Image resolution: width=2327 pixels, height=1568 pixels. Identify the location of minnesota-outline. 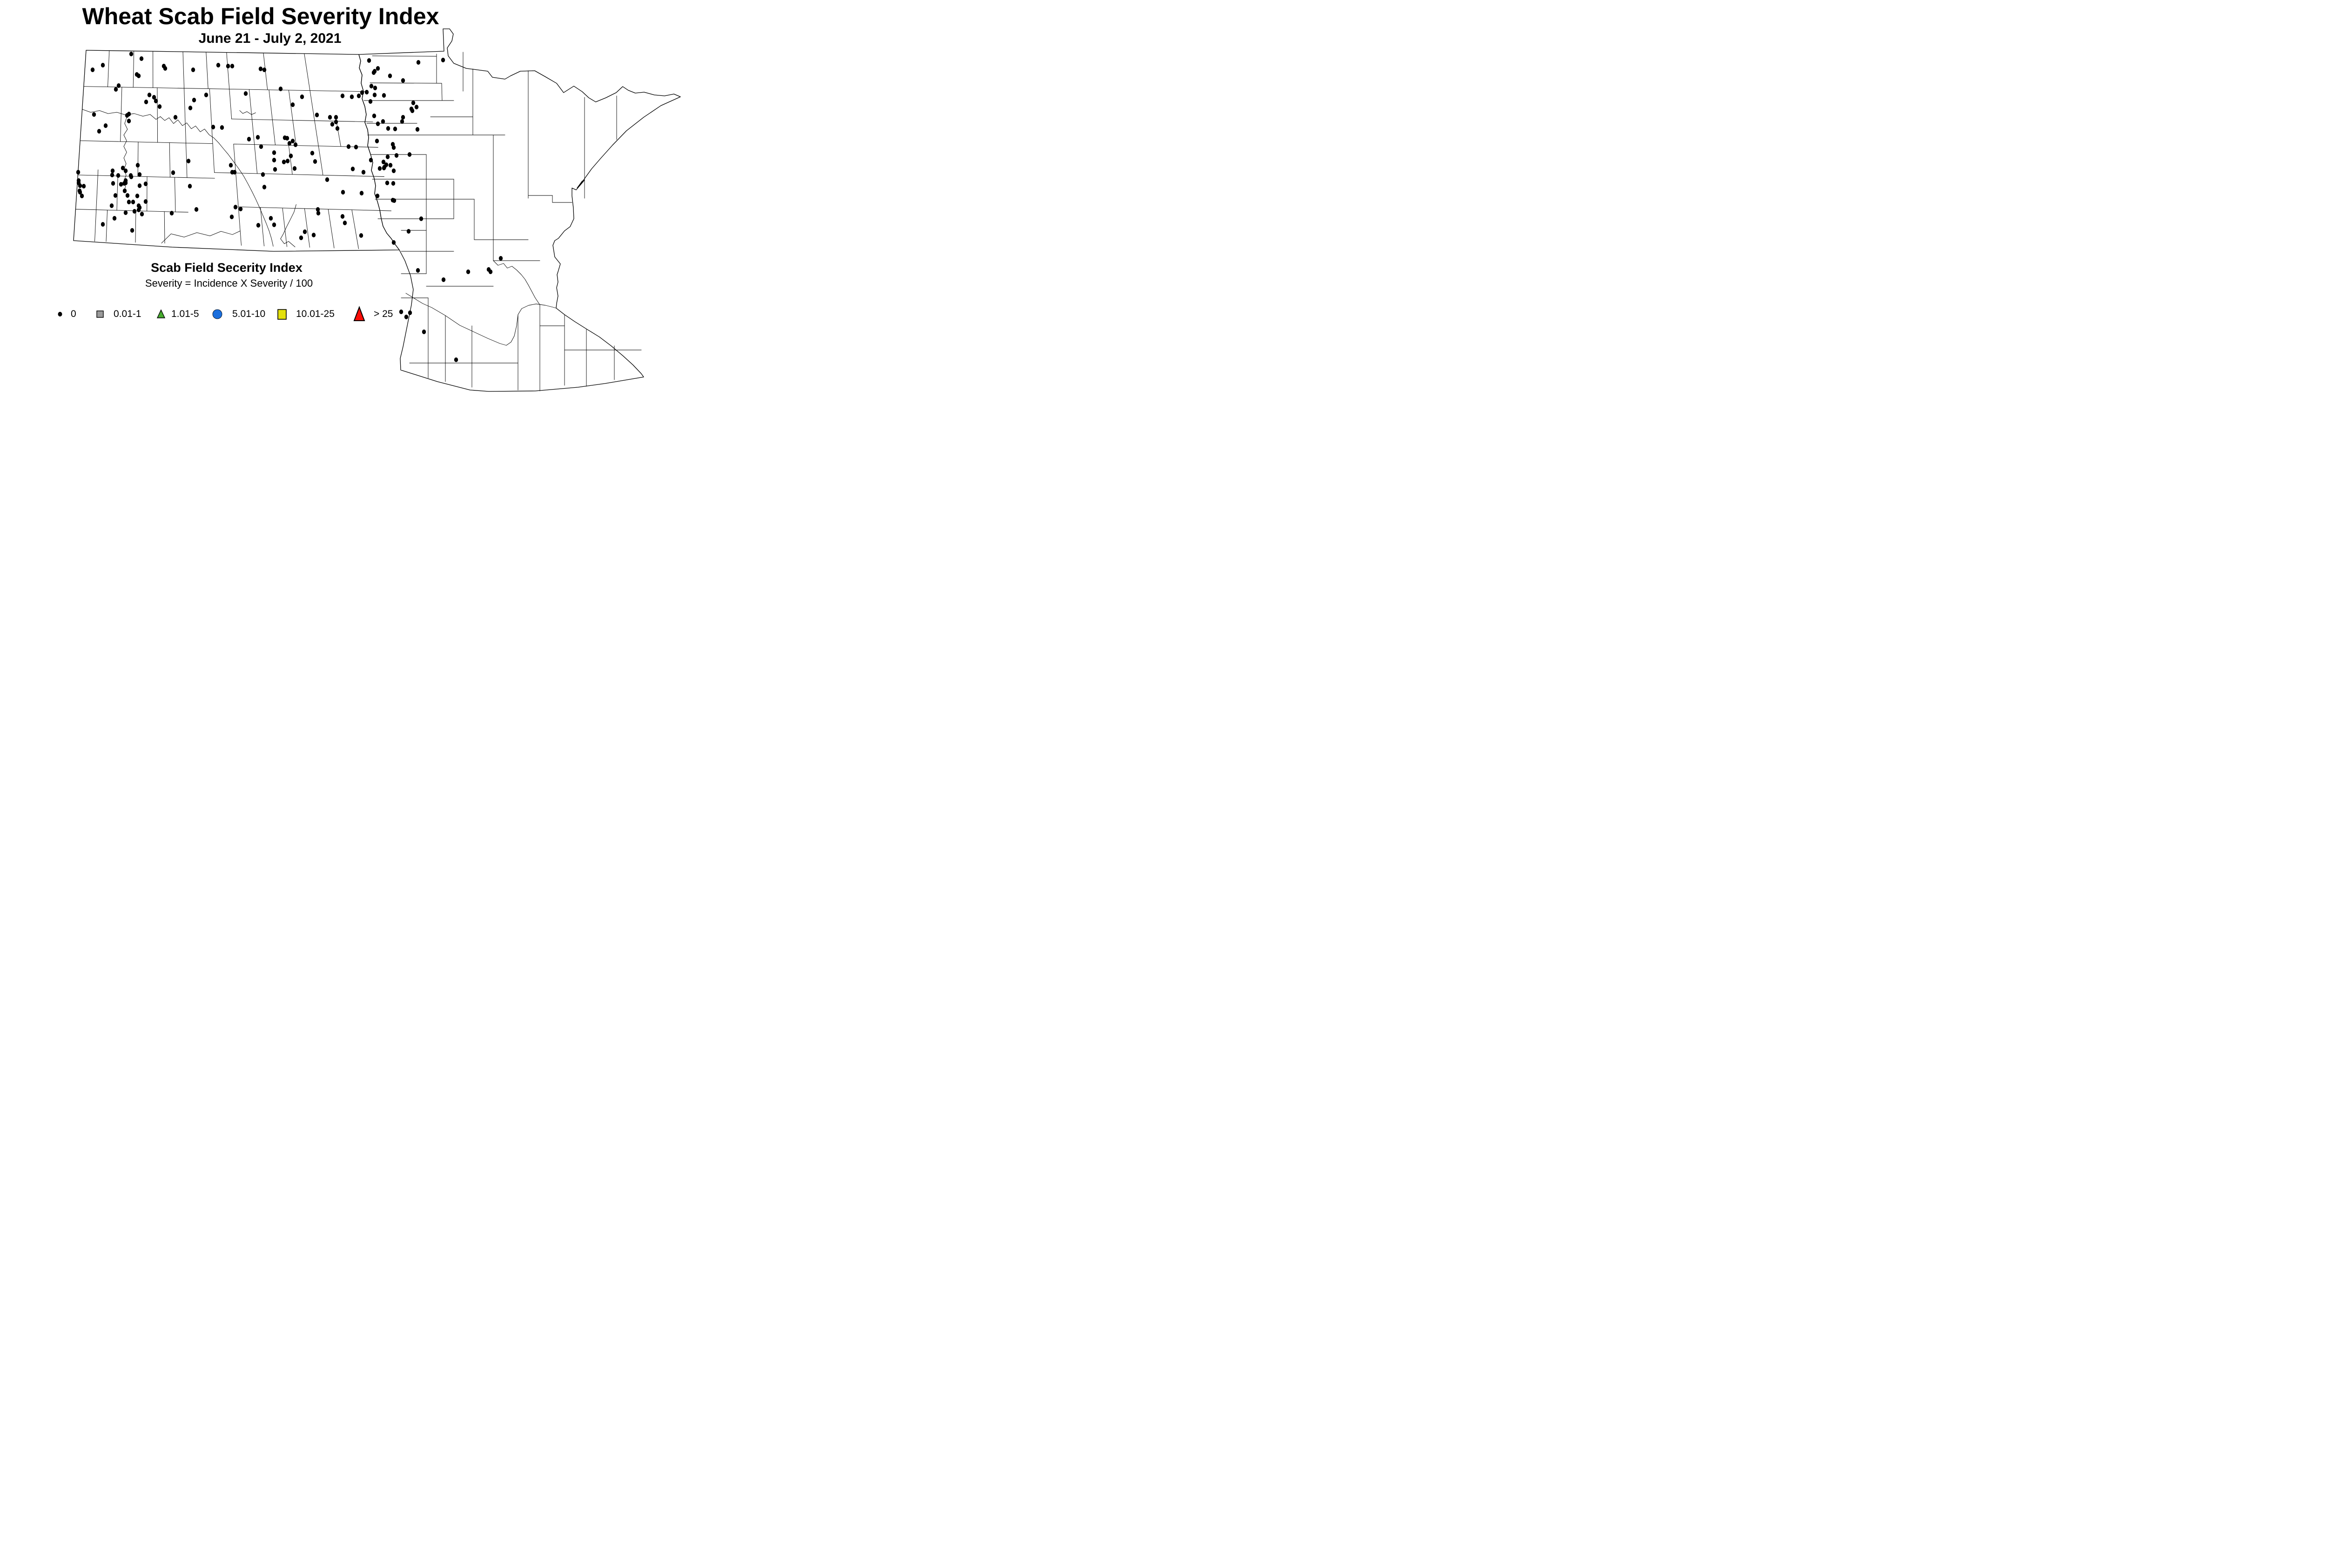
(519, 210).